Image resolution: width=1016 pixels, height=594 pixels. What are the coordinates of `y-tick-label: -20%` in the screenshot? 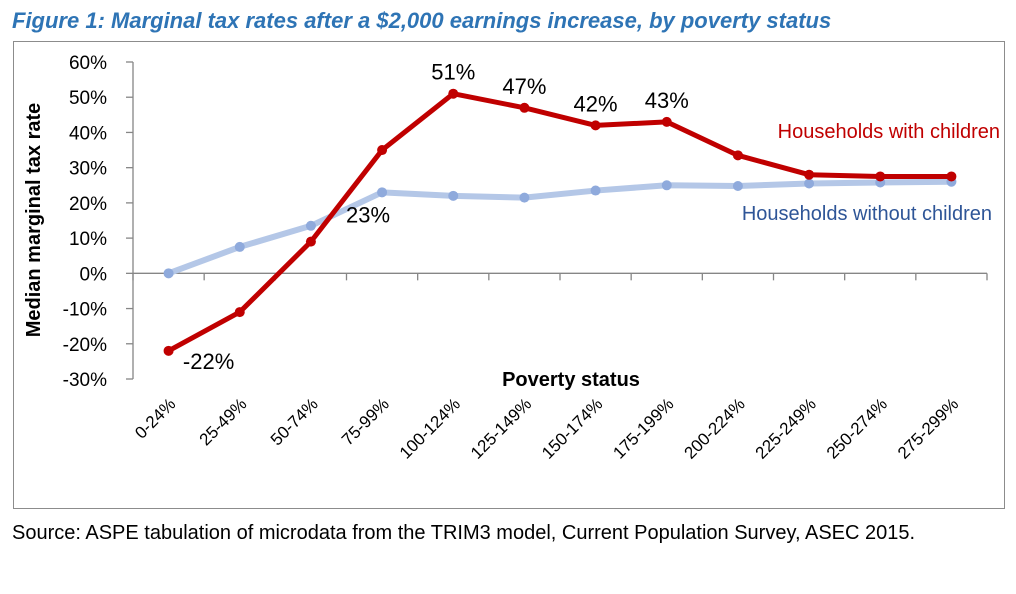 It's located at (85, 345).